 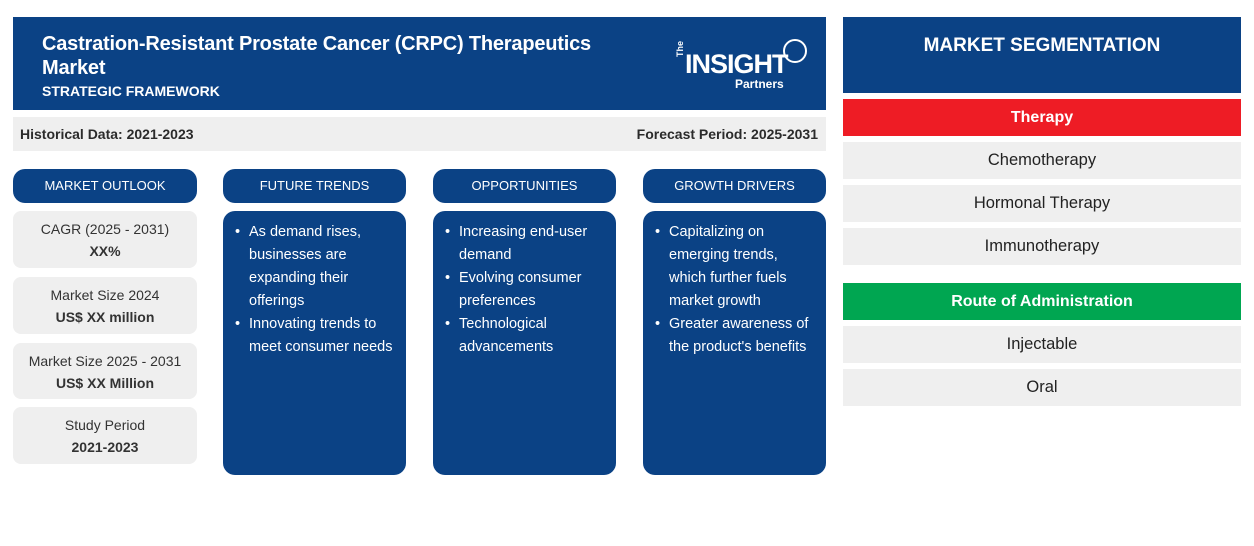 I want to click on stat-label: Market Size 2025 - 2031, so click(x=105, y=361).